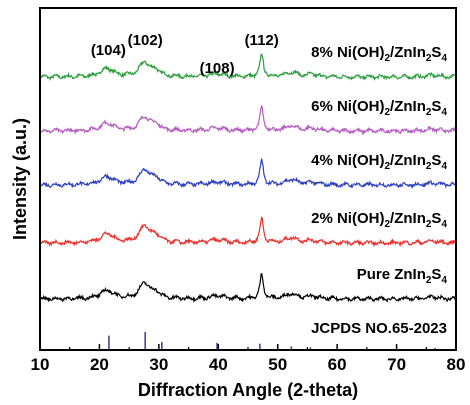 The image size is (470, 405). What do you see at coordinates (99, 364) in the screenshot?
I see `x-tick-label-2: 20` at bounding box center [99, 364].